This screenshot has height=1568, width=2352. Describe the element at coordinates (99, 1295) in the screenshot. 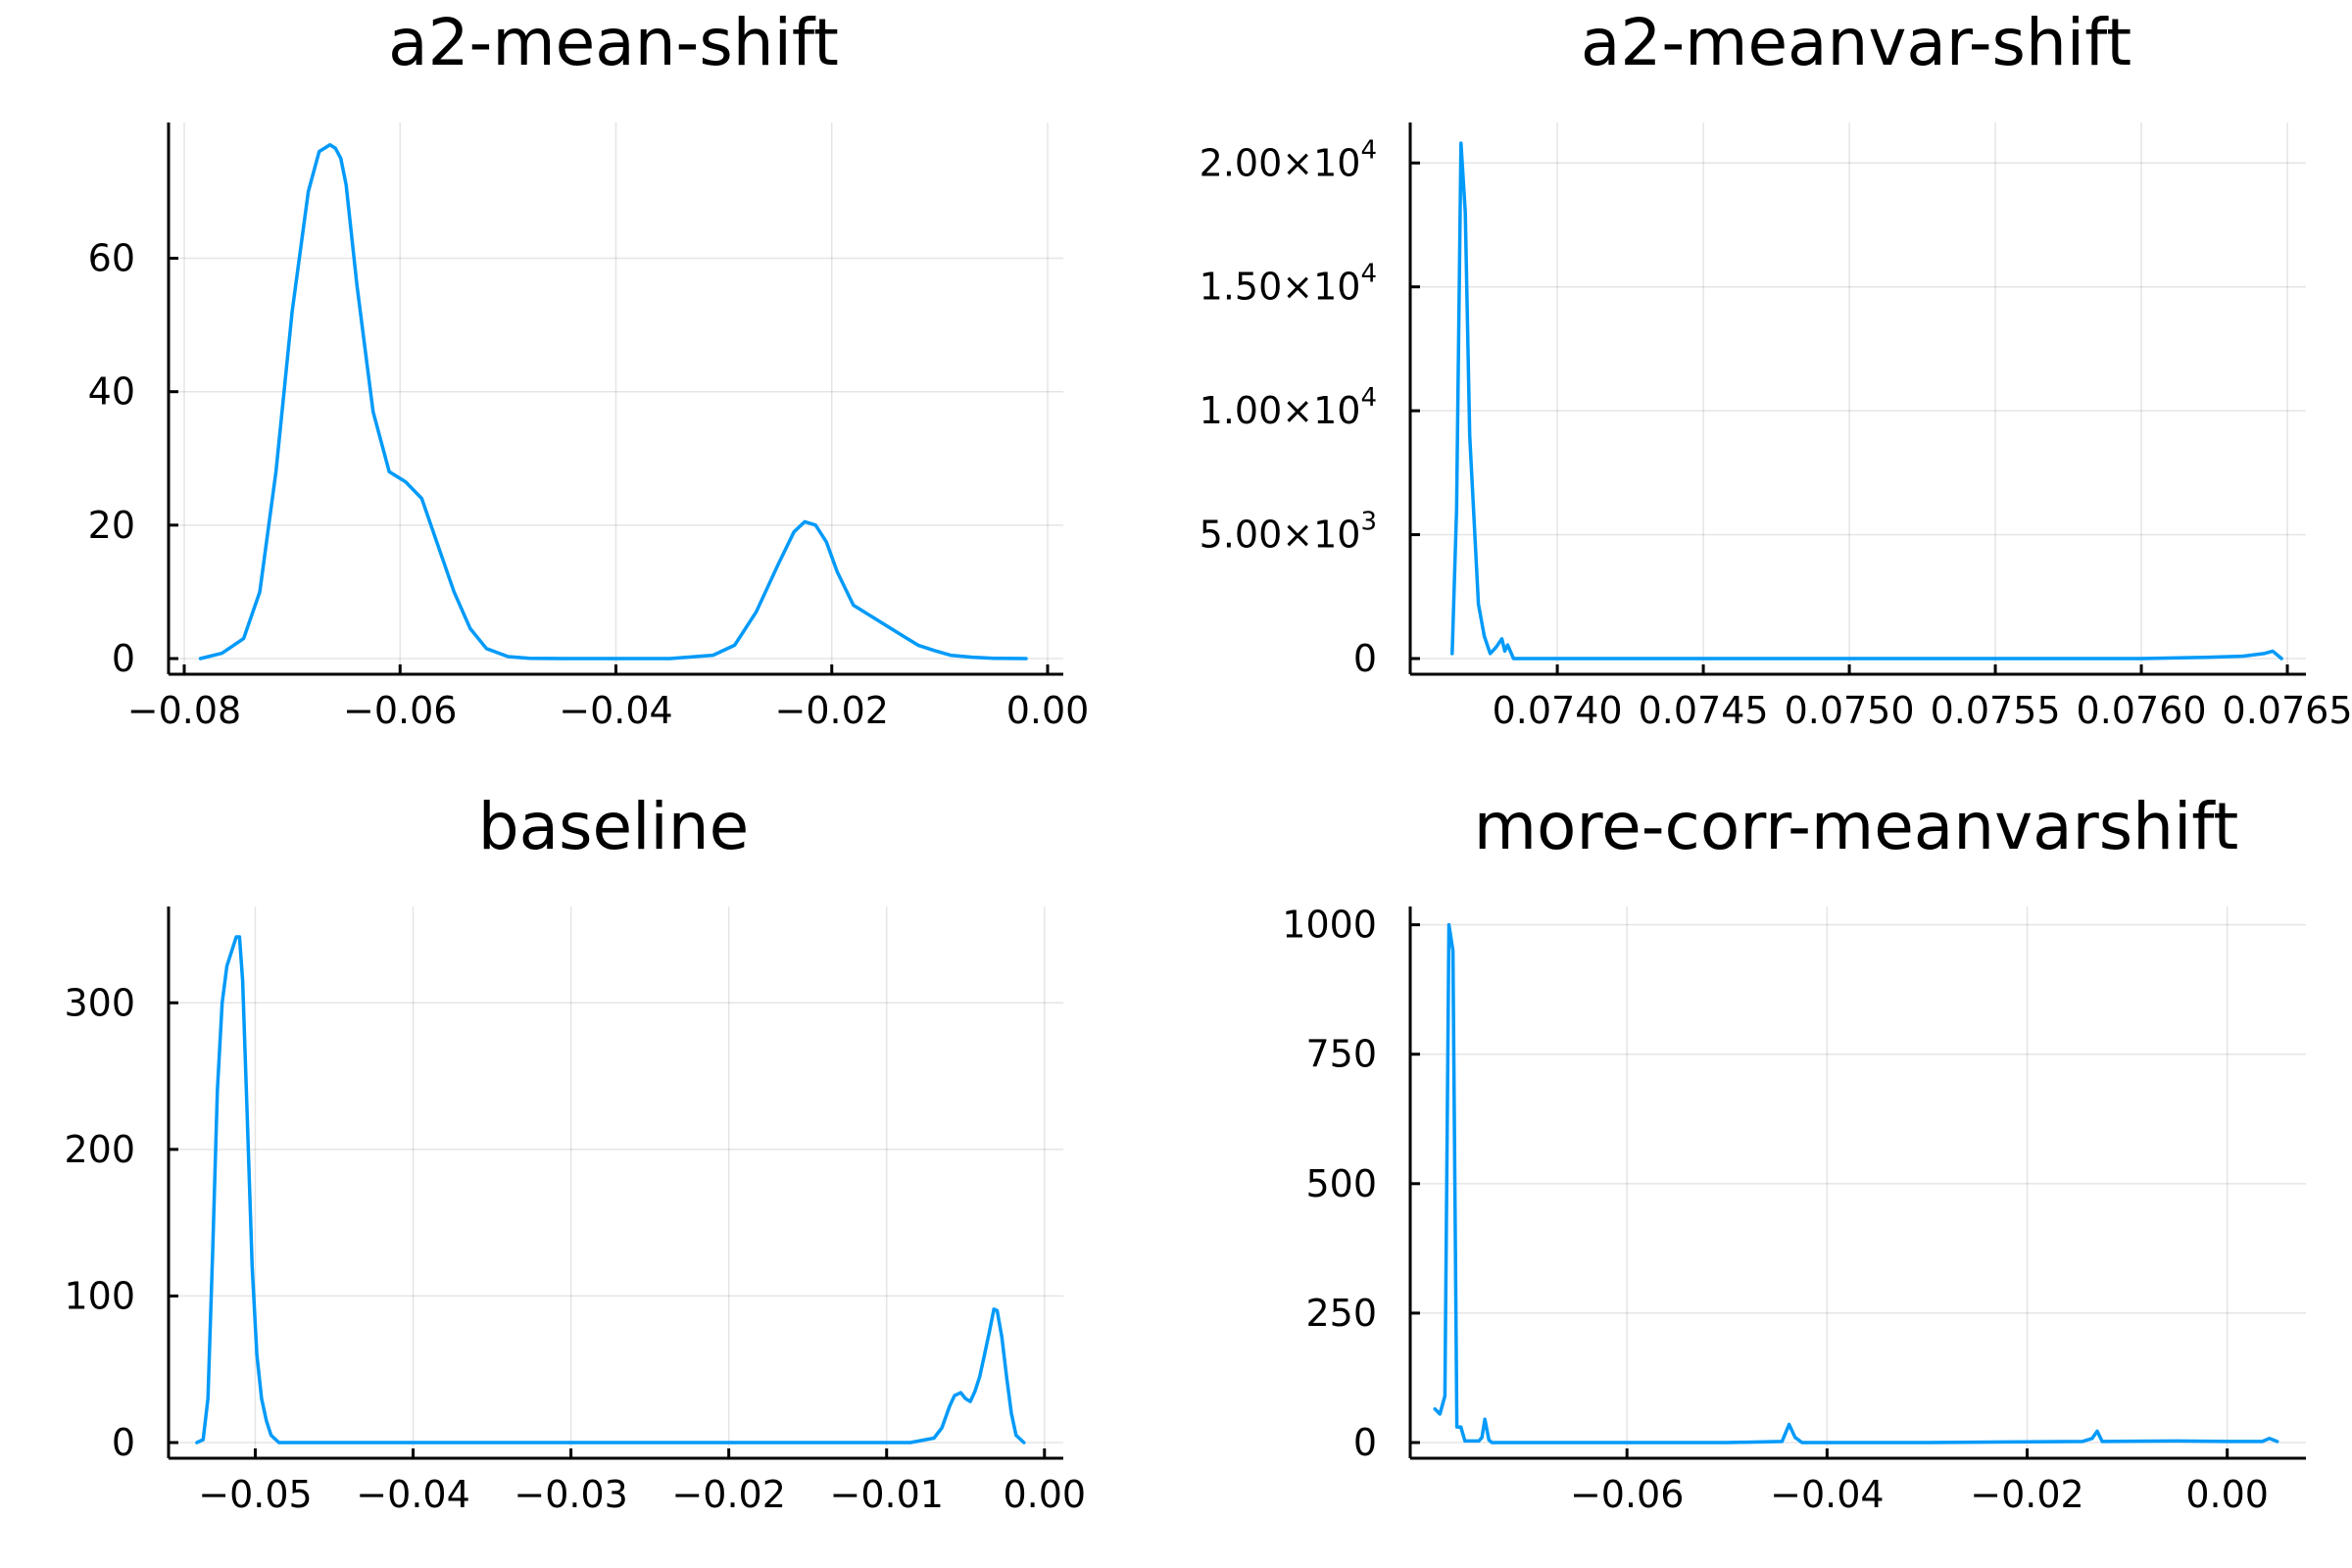

I see `y-tick-label: 100` at that location.